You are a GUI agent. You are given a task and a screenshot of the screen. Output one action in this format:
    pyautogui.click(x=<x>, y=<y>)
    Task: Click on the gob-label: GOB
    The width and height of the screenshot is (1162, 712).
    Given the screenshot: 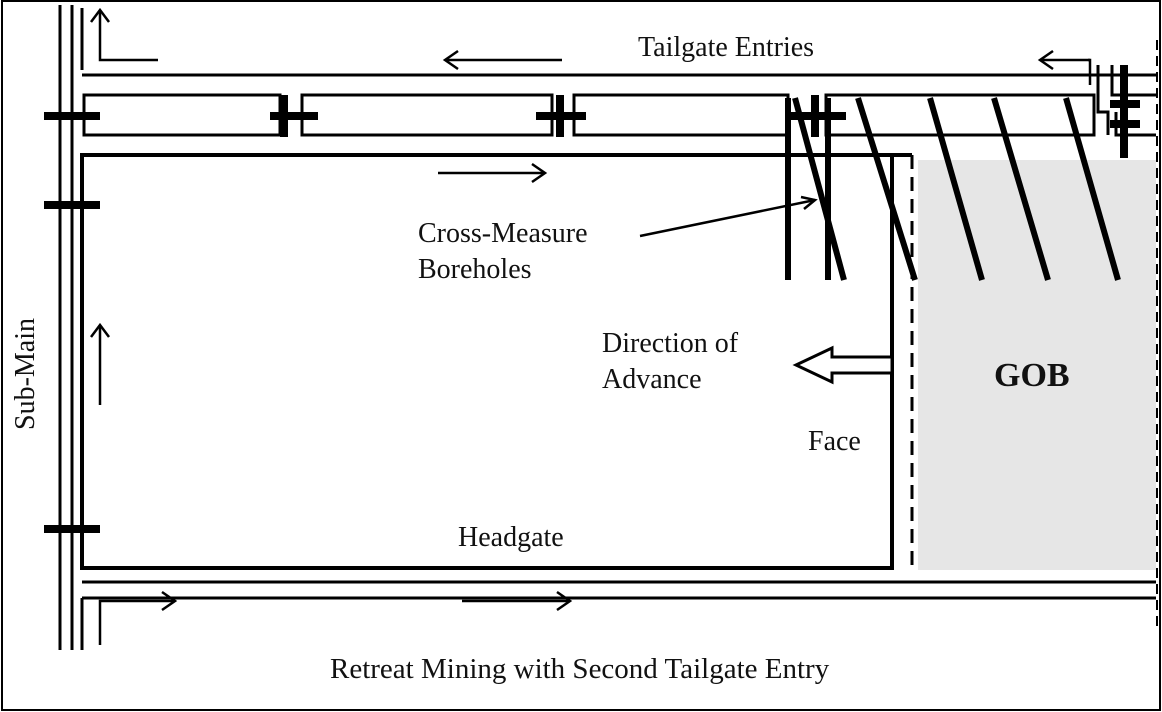 What is the action you would take?
    pyautogui.click(x=1032, y=375)
    